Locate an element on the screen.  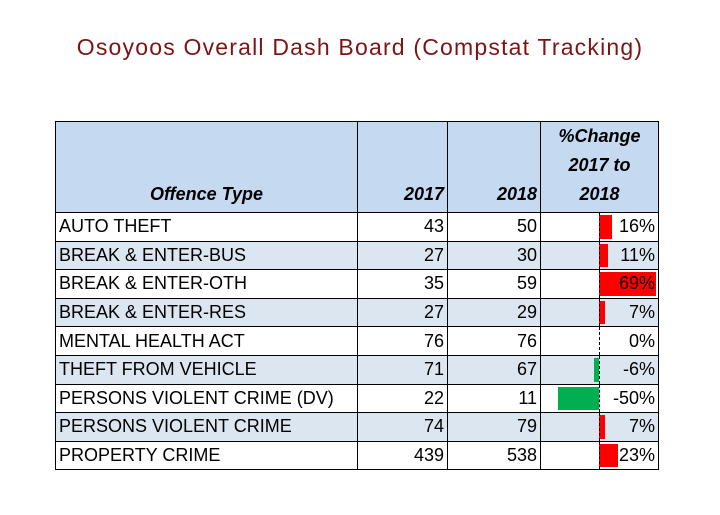
change-cell: 11% is located at coordinates (599, 255).